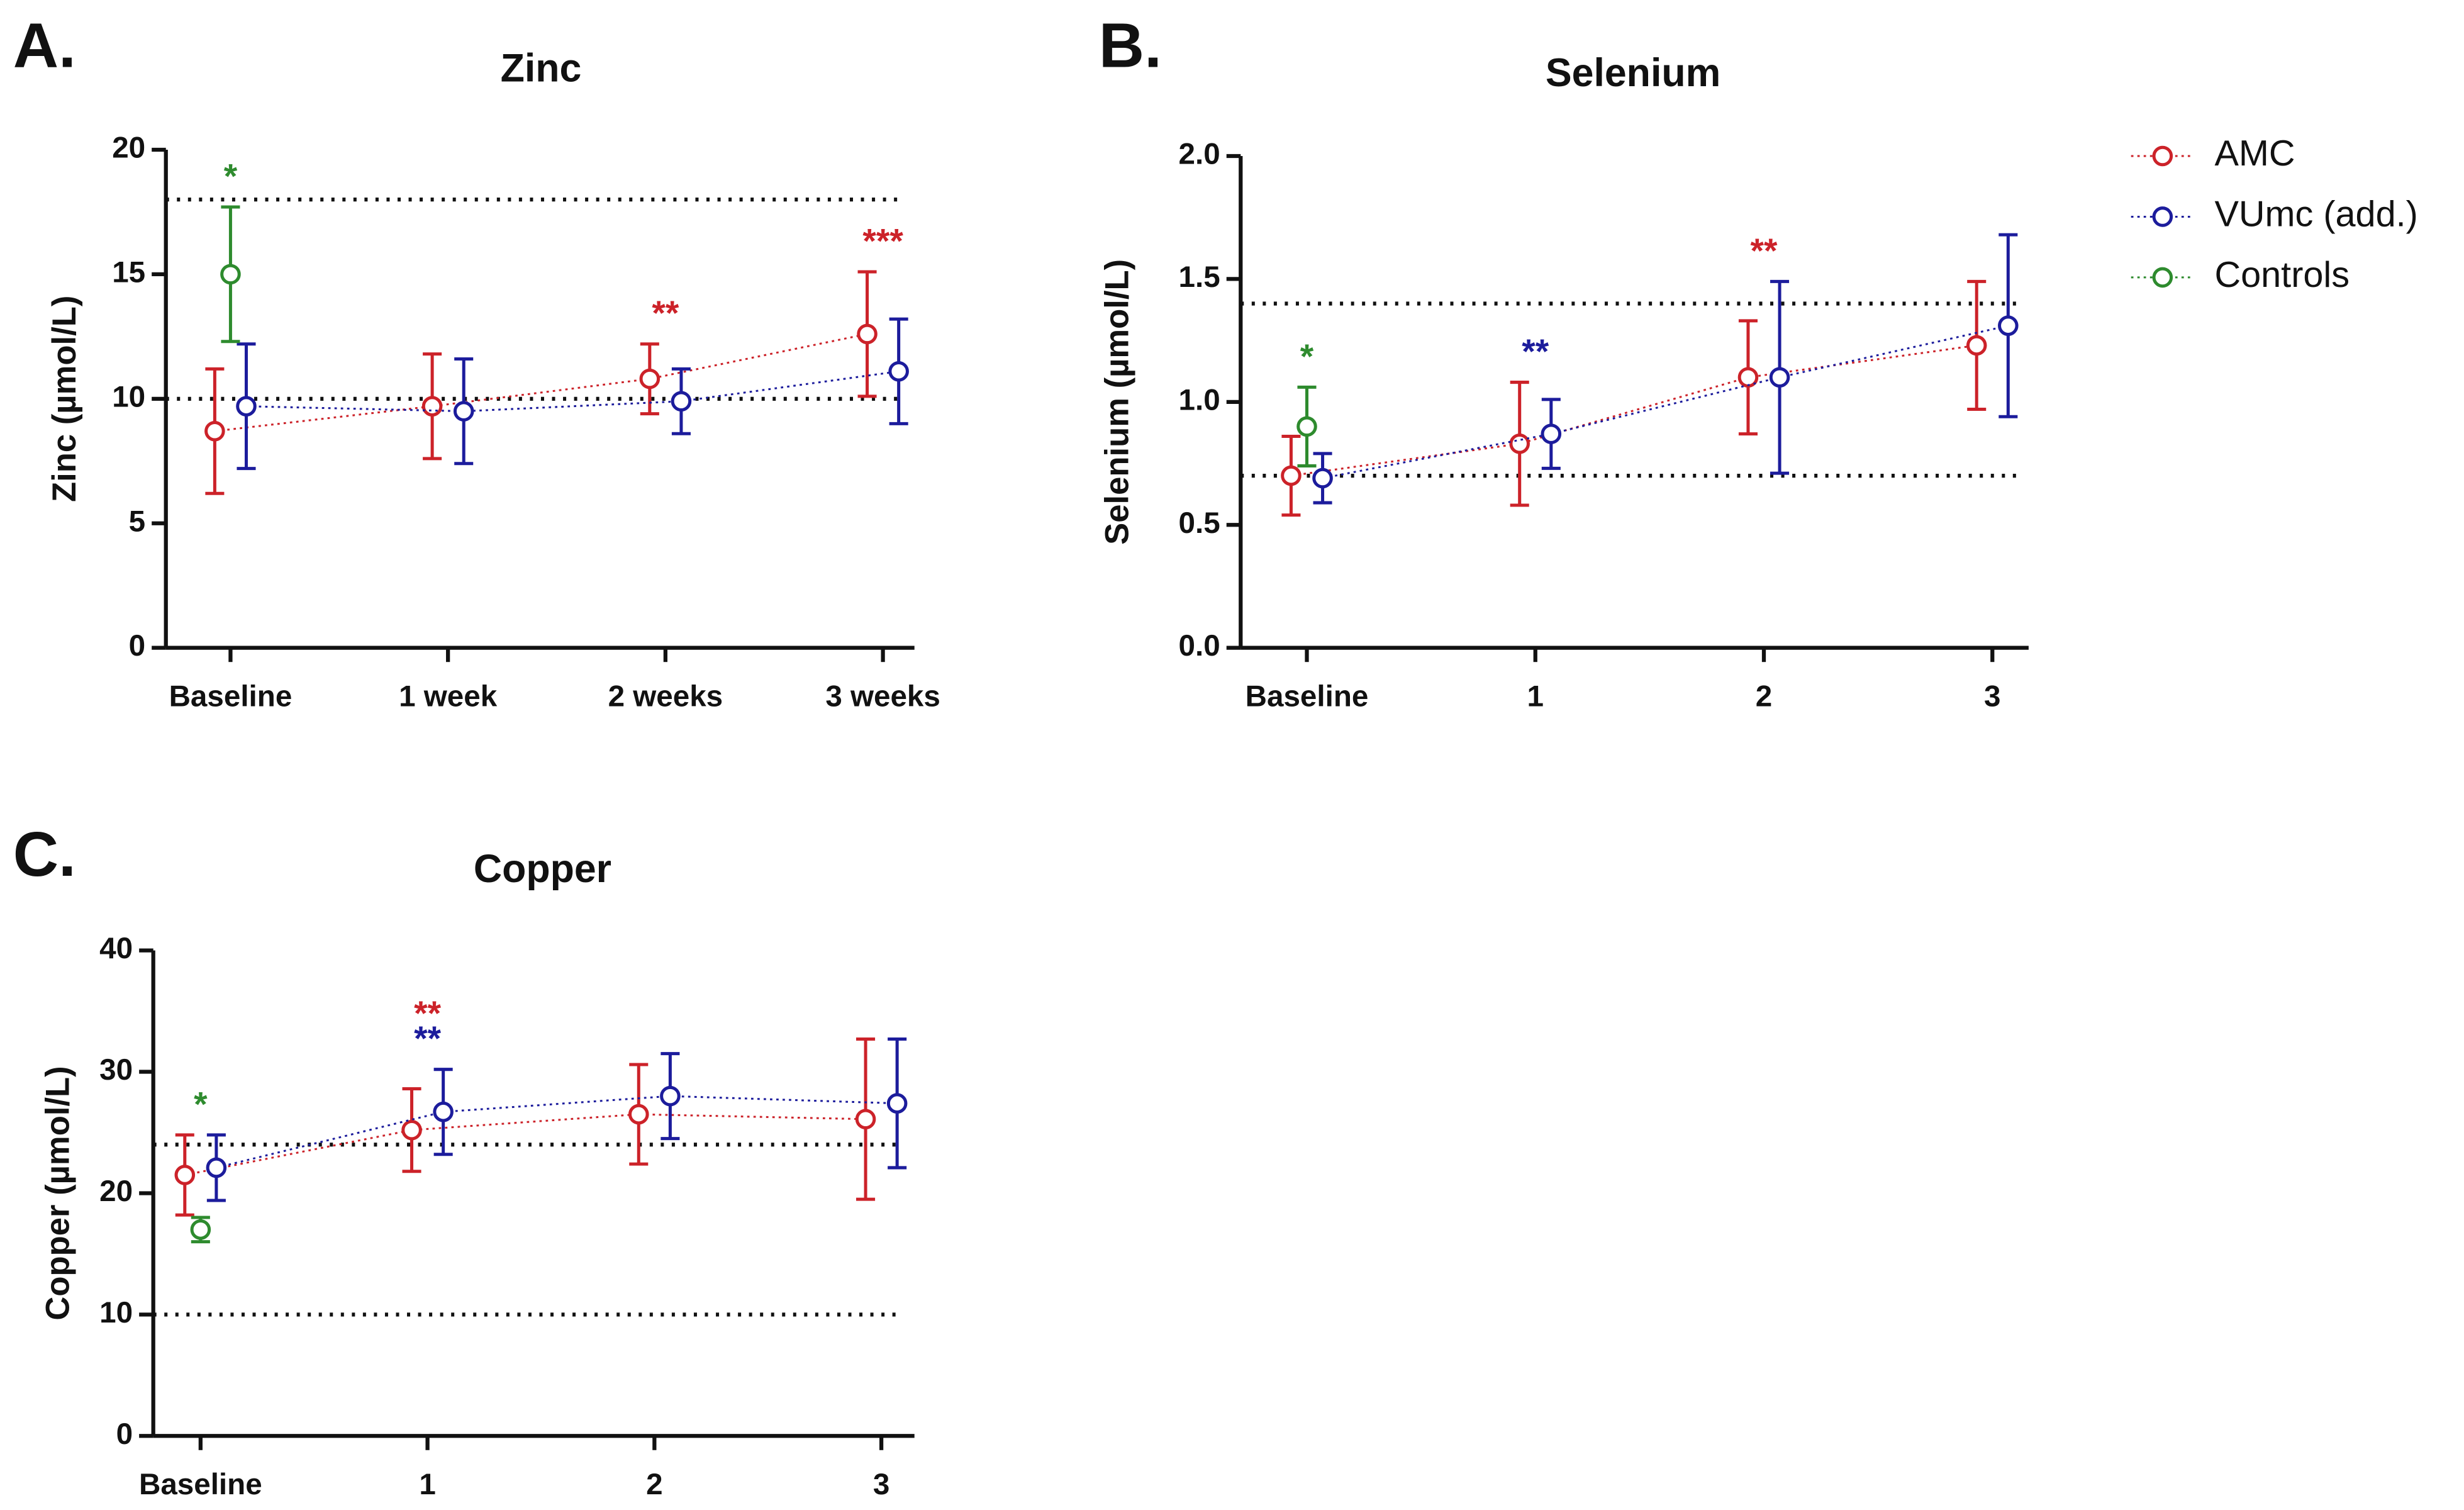 The width and height of the screenshot is (2464, 1510). I want to click on y-tick-label: 30, so click(116, 1070).